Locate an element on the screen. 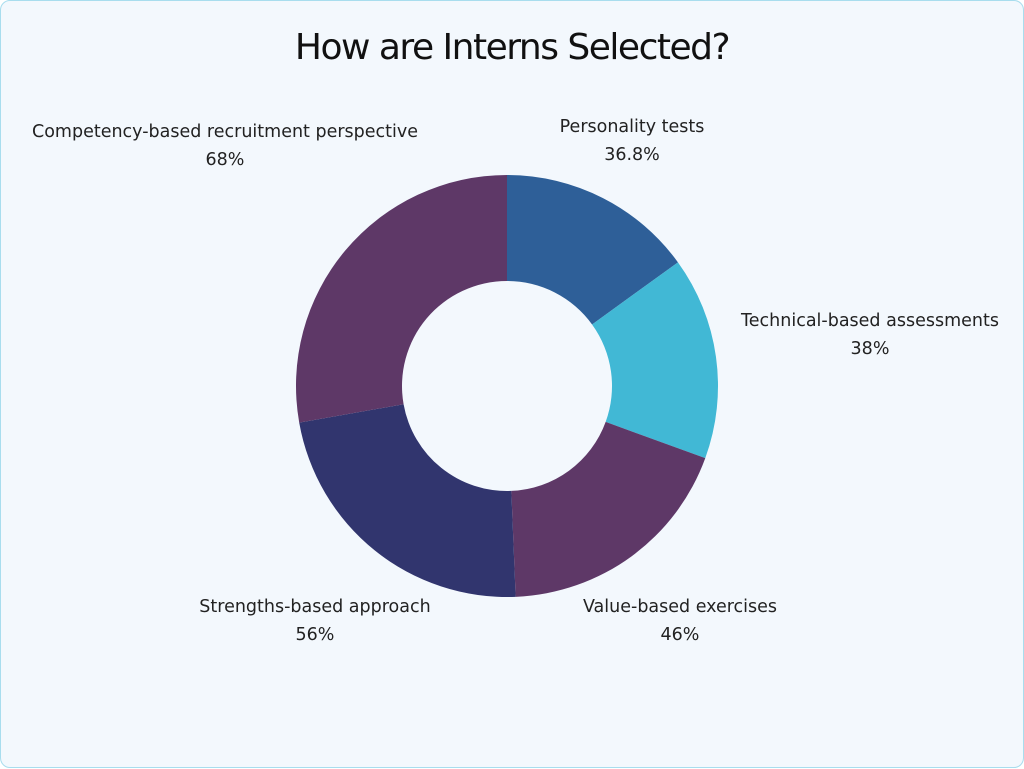  slice-technical-based-assessments is located at coordinates (655, 360).